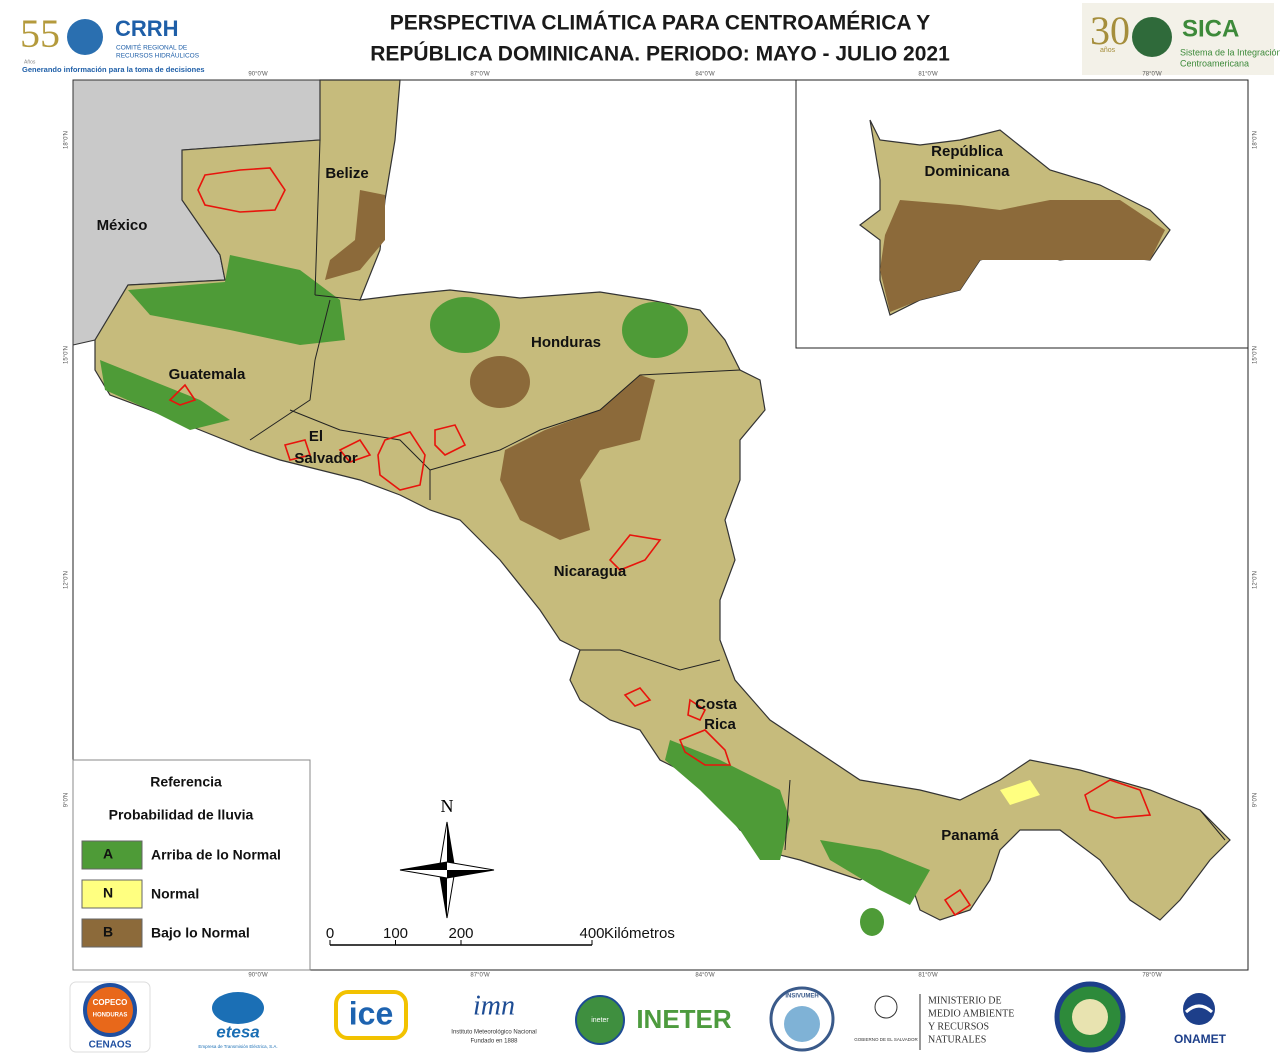 Image resolution: width=1280 pixels, height=1062 pixels. I want to click on dominicana-below-normal, so click(1022, 256).